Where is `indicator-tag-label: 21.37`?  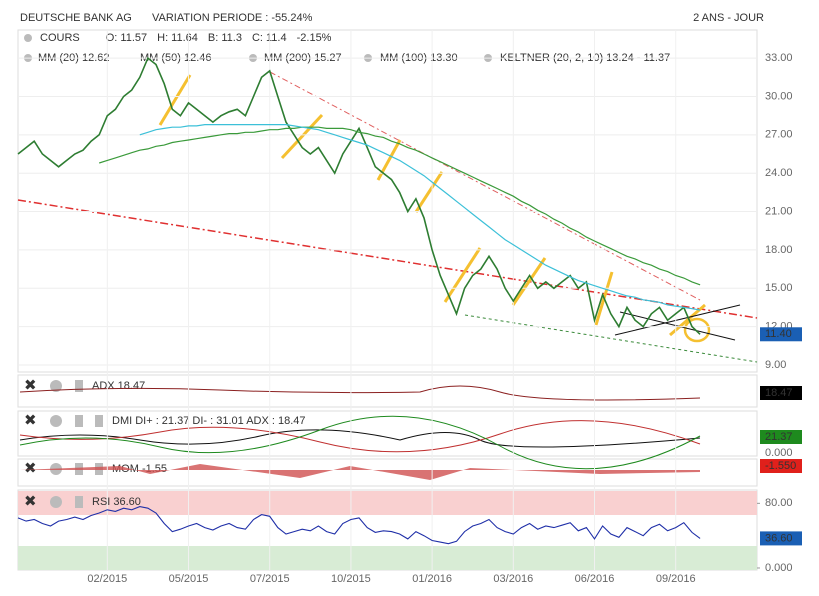
indicator-tag-label: 21.37 is located at coordinates (779, 437).